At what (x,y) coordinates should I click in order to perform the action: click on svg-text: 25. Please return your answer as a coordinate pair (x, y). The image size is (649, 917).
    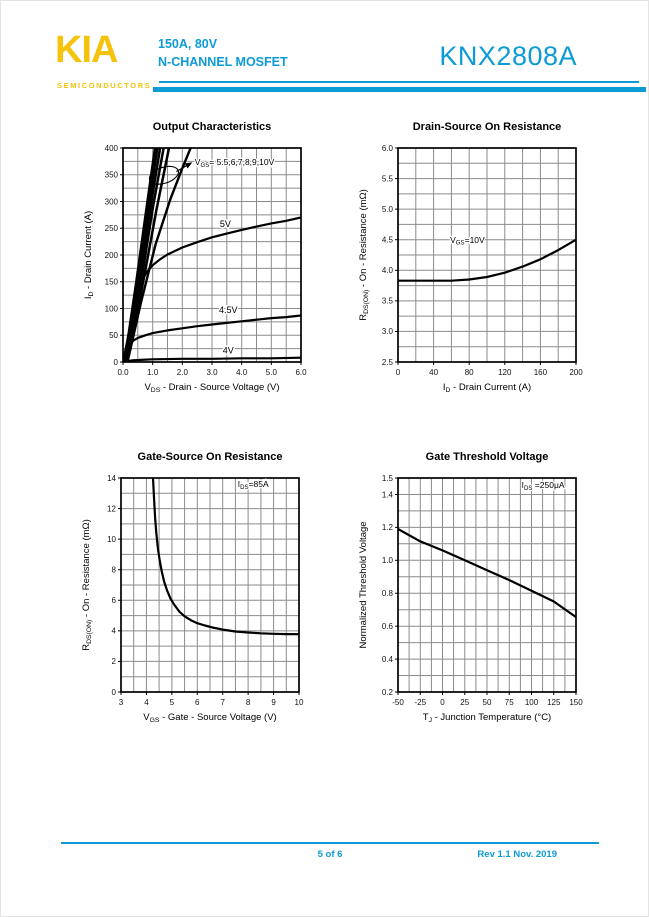
    Looking at the image, I should click on (464, 702).